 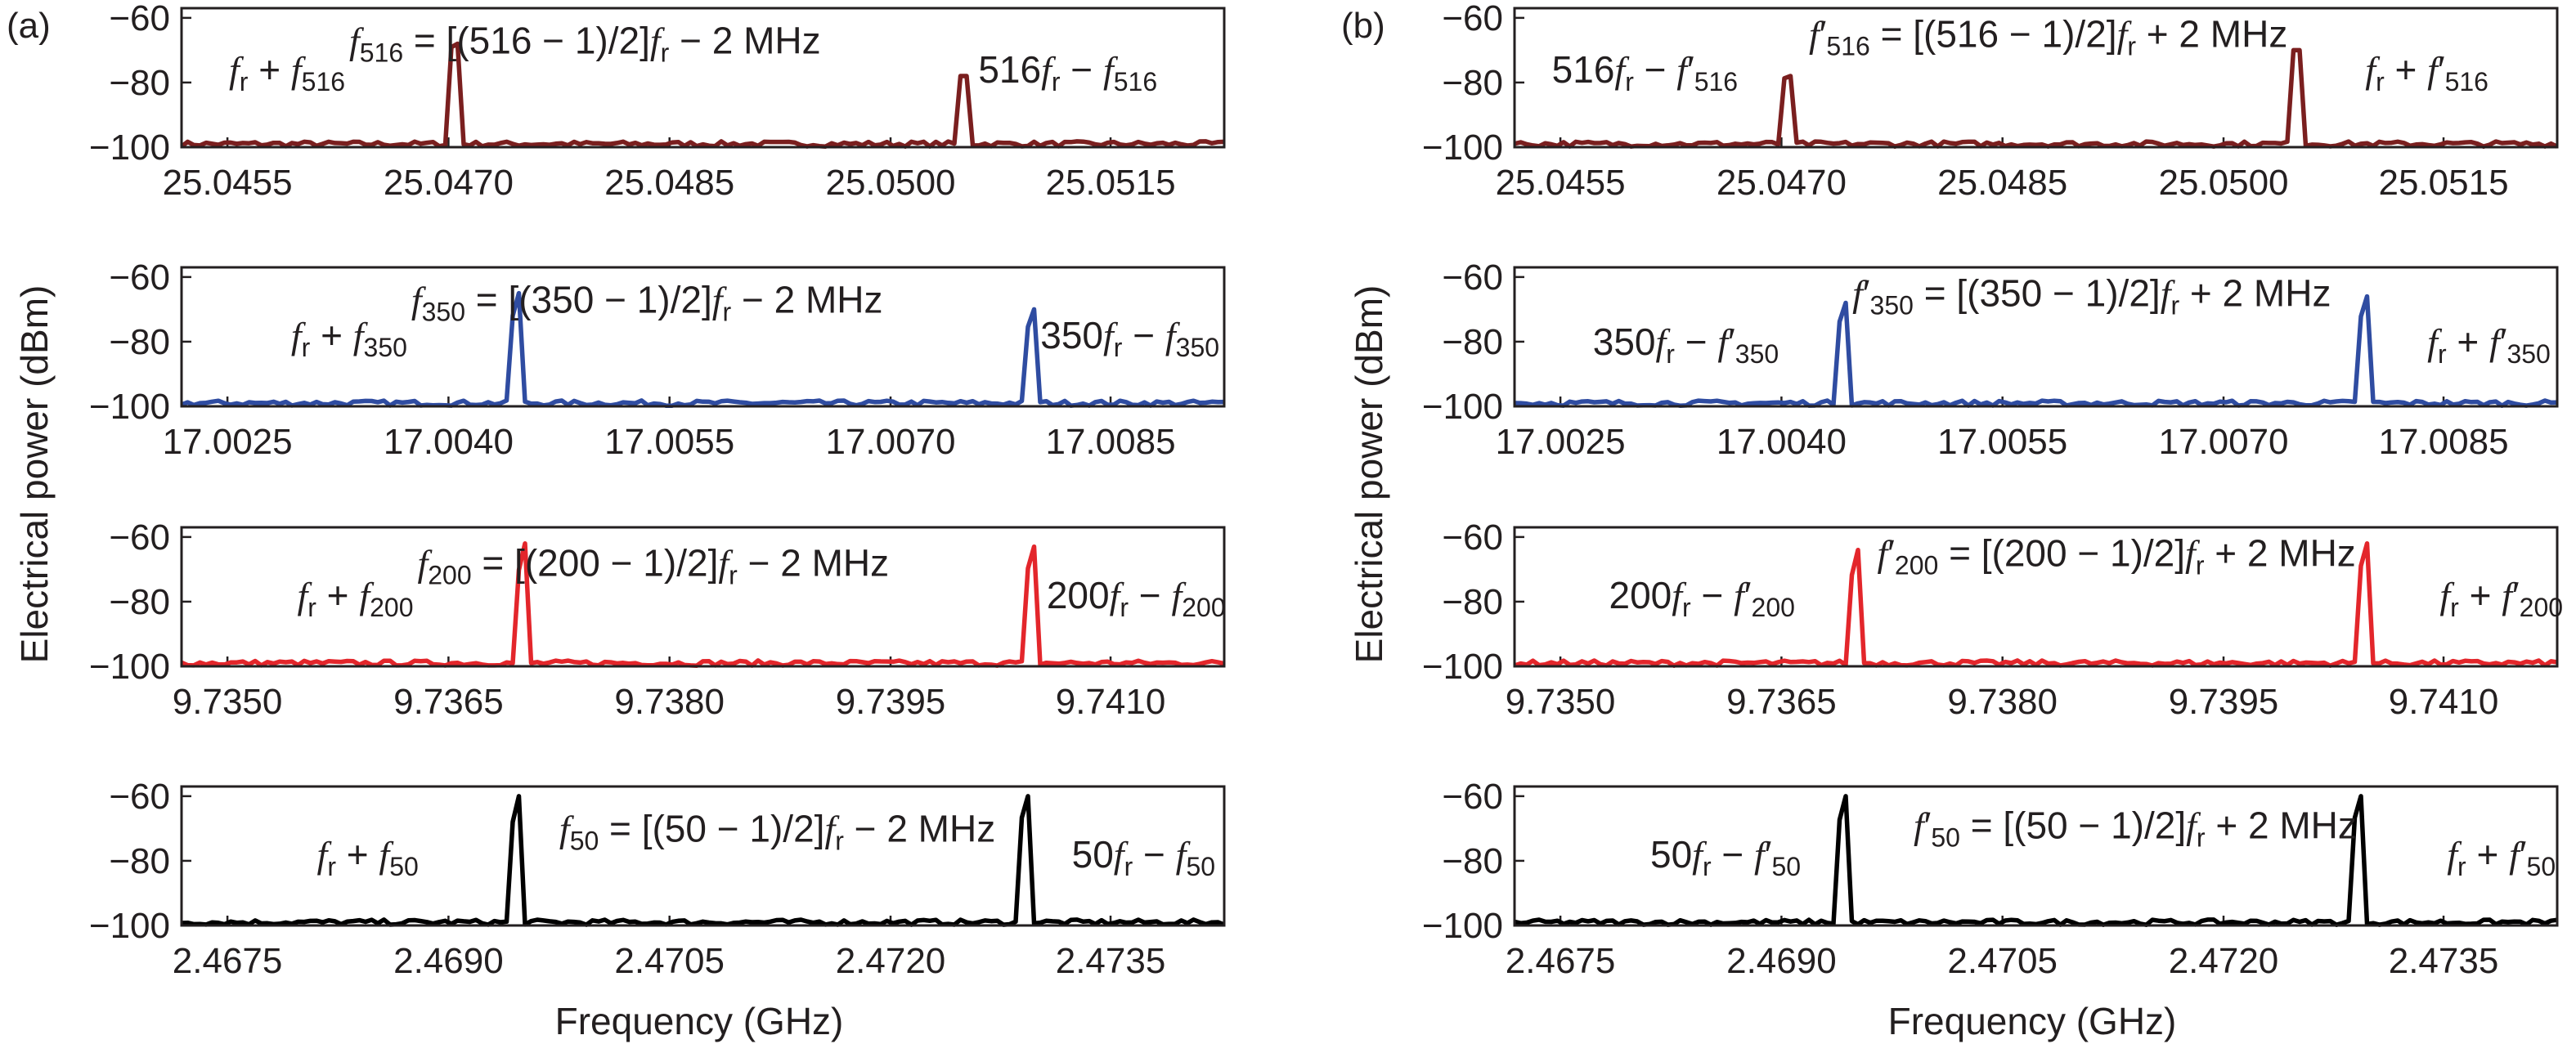 What do you see at coordinates (777, 831) in the screenshot?
I see `annotation: f50​ = [(50 − 1)/2]fr​ − 2 MHz` at bounding box center [777, 831].